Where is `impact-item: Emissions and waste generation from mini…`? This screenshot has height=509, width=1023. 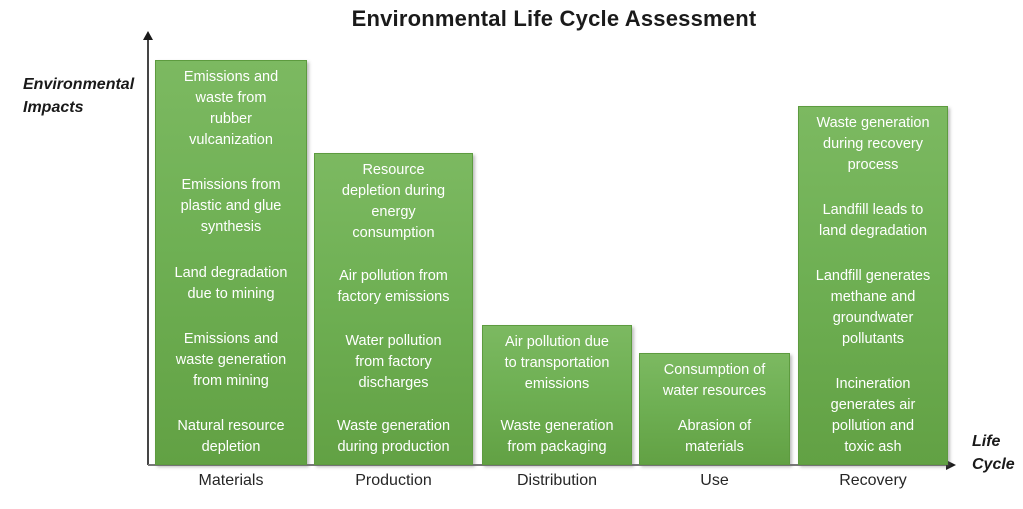 impact-item: Emissions and waste generation from mini… is located at coordinates (231, 359).